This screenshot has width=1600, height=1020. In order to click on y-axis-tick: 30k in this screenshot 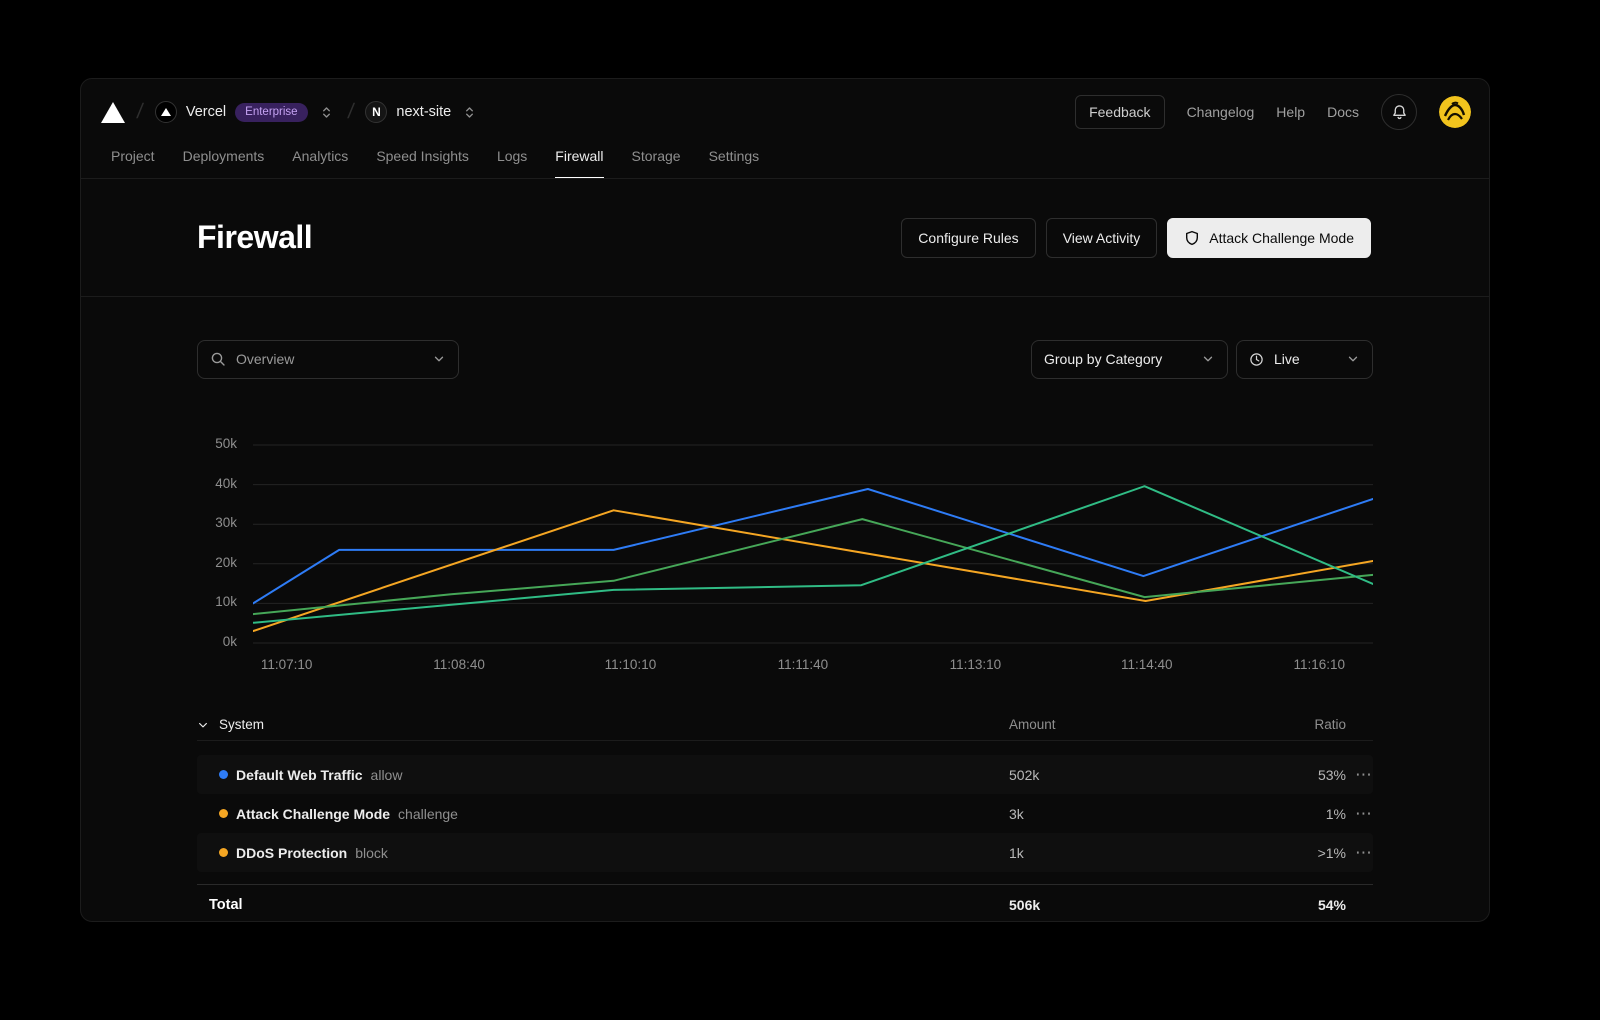, I will do `click(226, 523)`.